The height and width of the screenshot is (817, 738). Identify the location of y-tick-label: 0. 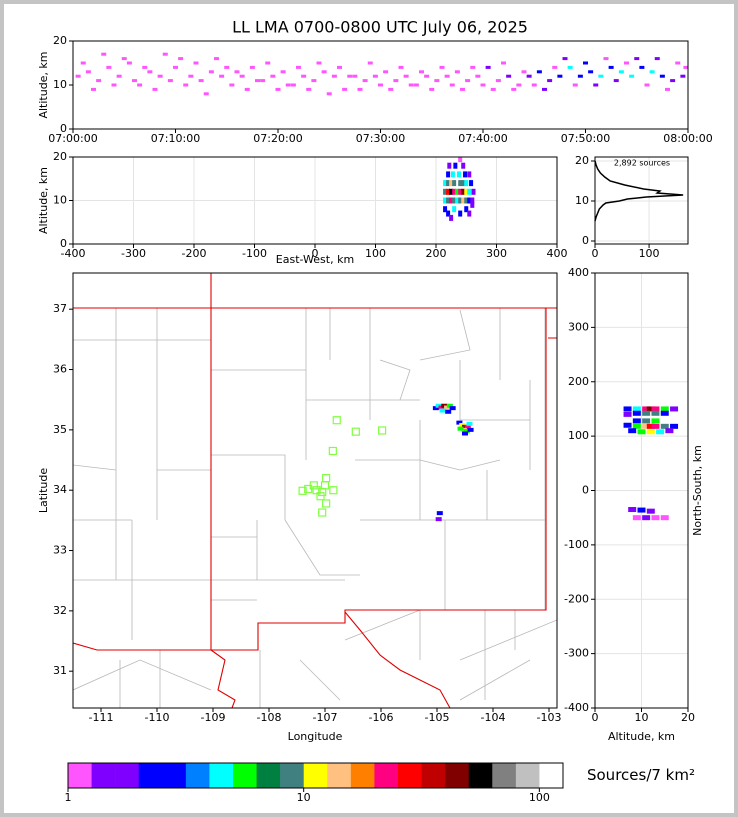
(63, 243).